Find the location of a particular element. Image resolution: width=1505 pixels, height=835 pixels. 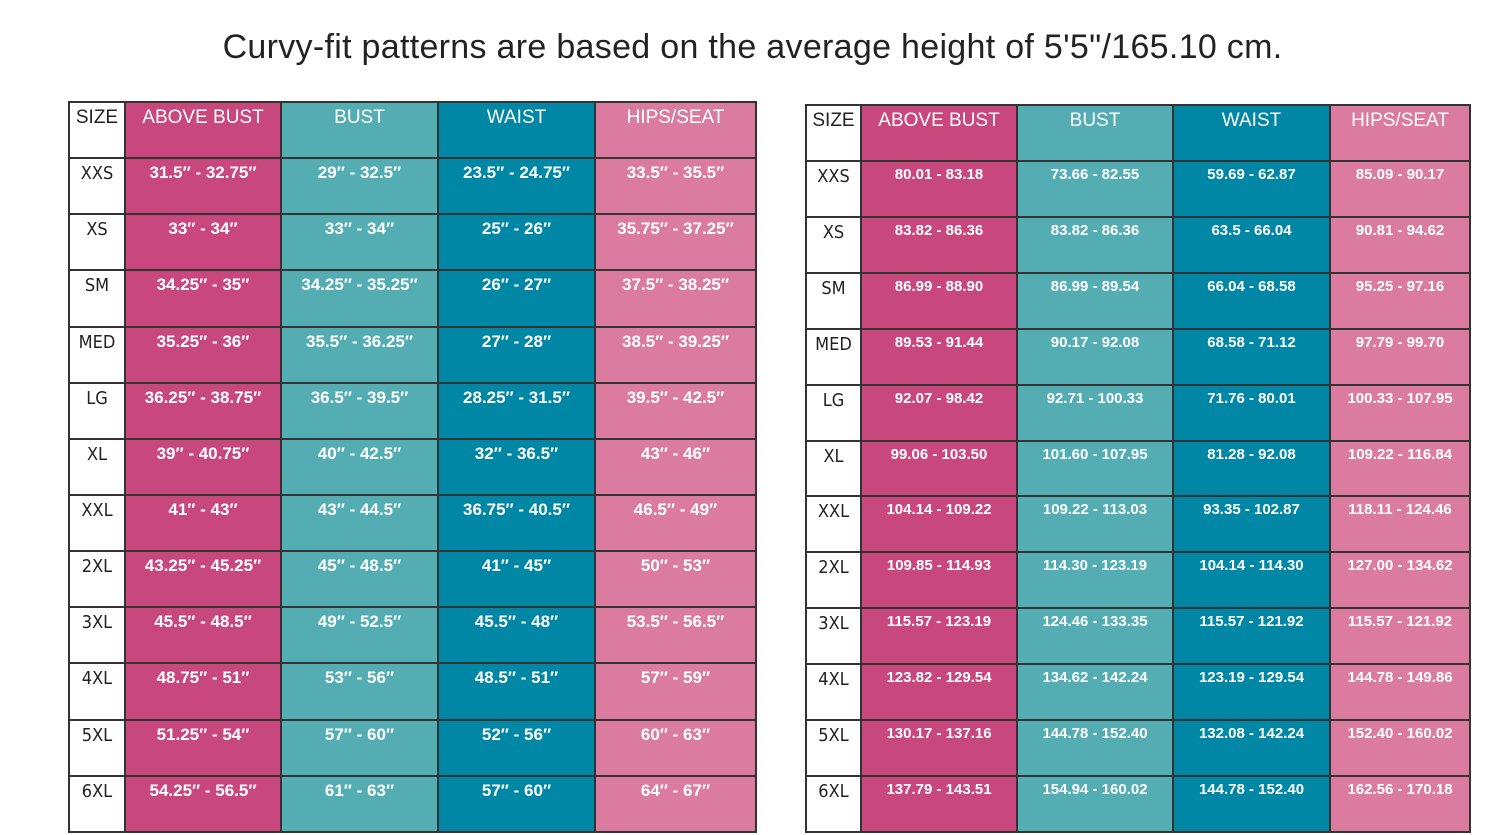

cell-waist: 59.69 - 62.87 is located at coordinates (1251, 188).